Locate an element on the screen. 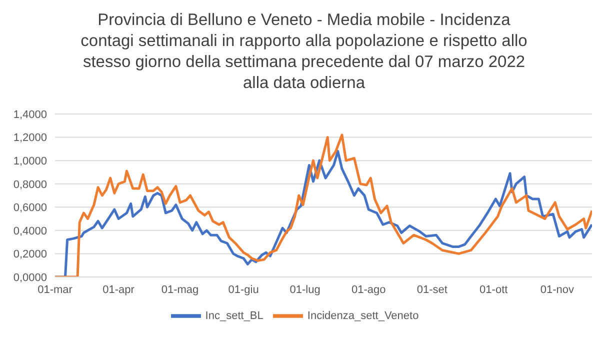 The height and width of the screenshot is (339, 608). x-tick-label: 01-ago is located at coordinates (368, 290).